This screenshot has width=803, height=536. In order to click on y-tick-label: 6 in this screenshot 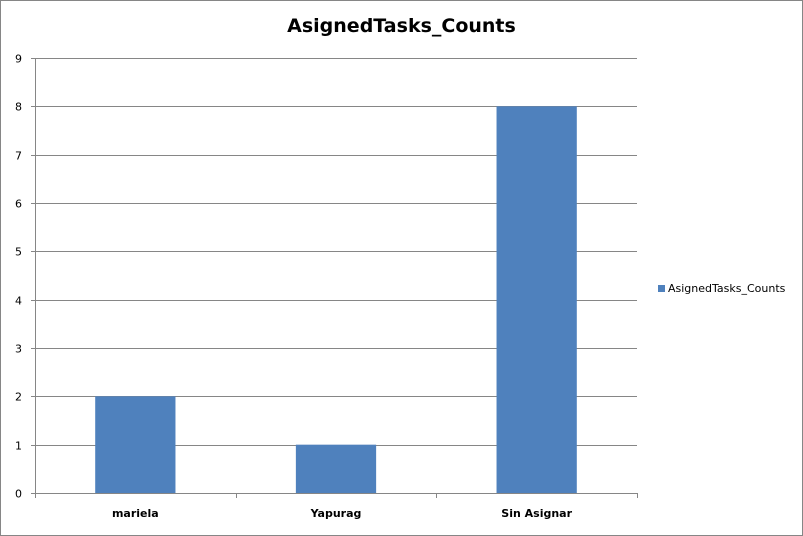, I will do `click(18, 204)`.